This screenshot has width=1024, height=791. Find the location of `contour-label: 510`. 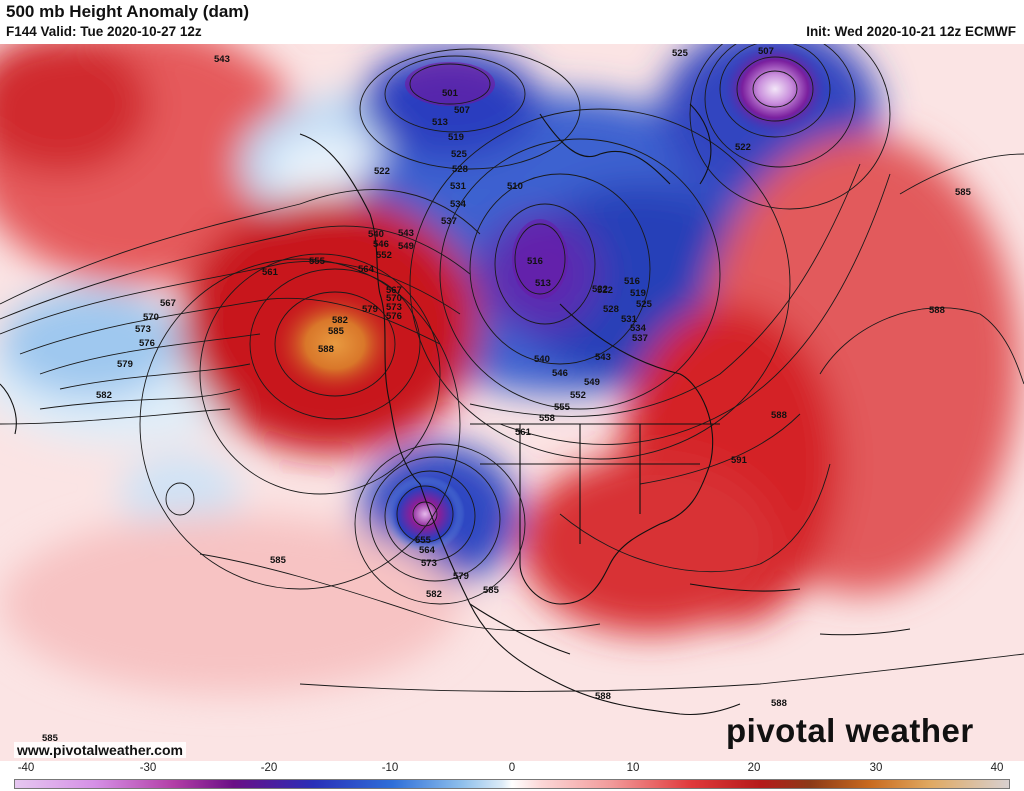

contour-label: 510 is located at coordinates (515, 186).